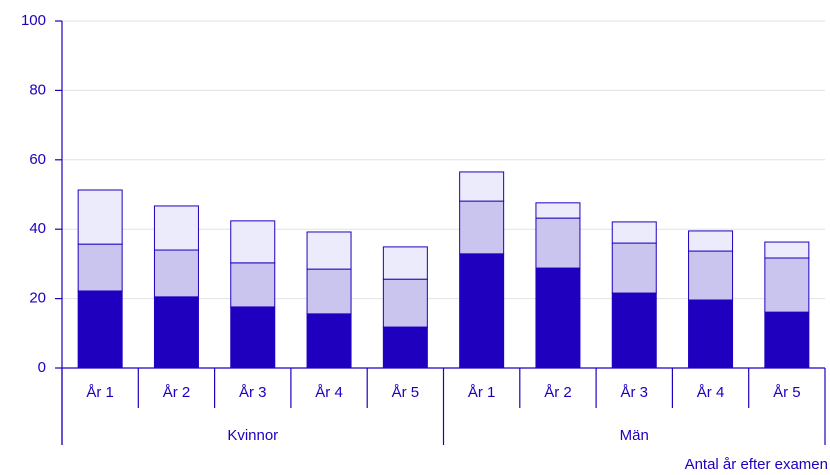 The height and width of the screenshot is (475, 830). Describe the element at coordinates (42, 367) in the screenshot. I see `y-tick-label: 0` at that location.